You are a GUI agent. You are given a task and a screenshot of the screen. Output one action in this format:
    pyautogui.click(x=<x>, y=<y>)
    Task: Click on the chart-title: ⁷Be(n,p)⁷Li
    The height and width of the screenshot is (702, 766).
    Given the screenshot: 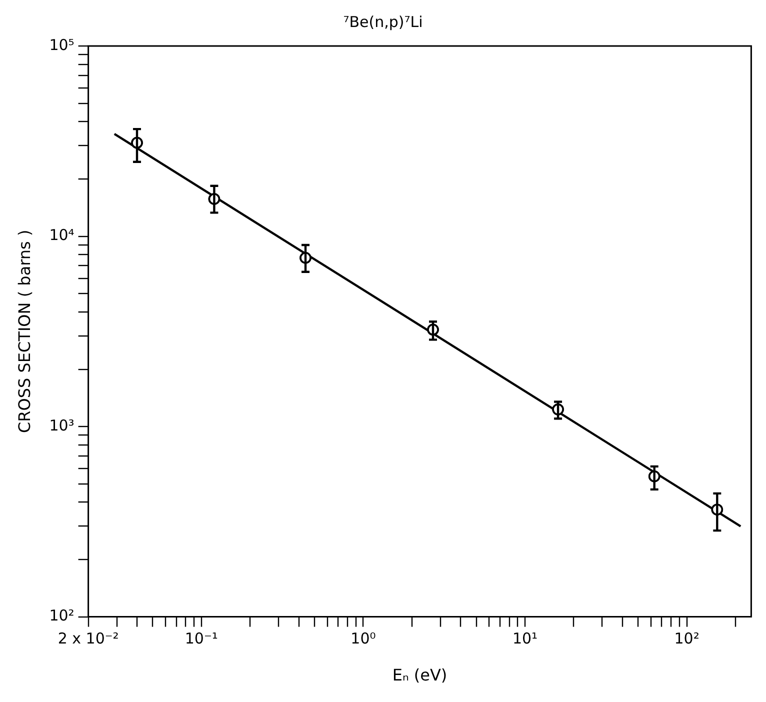 What is the action you would take?
    pyautogui.click(x=383, y=21)
    